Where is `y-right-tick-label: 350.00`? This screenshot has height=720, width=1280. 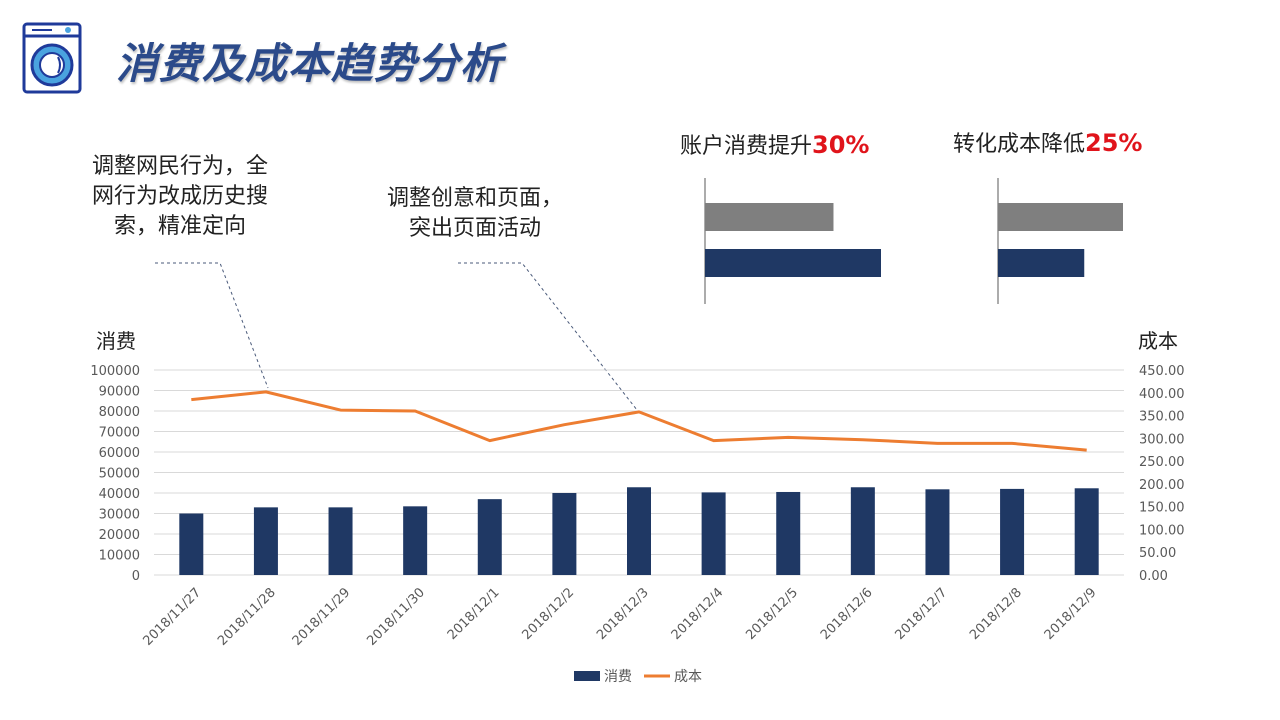
y-right-tick-label: 350.00 is located at coordinates (1162, 417).